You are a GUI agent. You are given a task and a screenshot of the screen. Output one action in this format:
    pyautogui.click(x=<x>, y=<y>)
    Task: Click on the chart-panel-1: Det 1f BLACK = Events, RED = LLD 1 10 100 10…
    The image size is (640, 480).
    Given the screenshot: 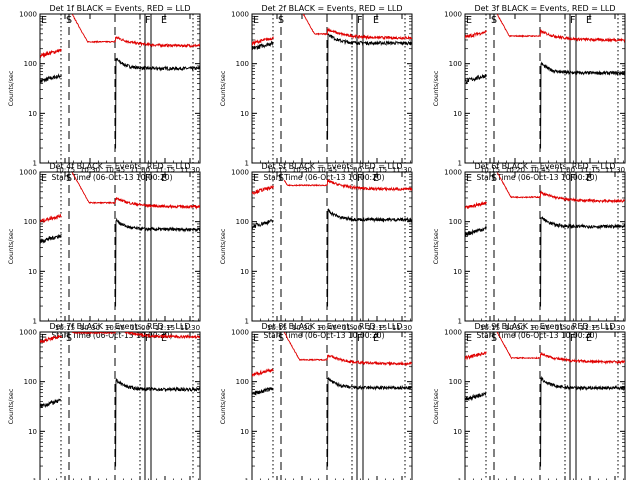 What is the action you would take?
    pyautogui.click(x=104, y=93)
    